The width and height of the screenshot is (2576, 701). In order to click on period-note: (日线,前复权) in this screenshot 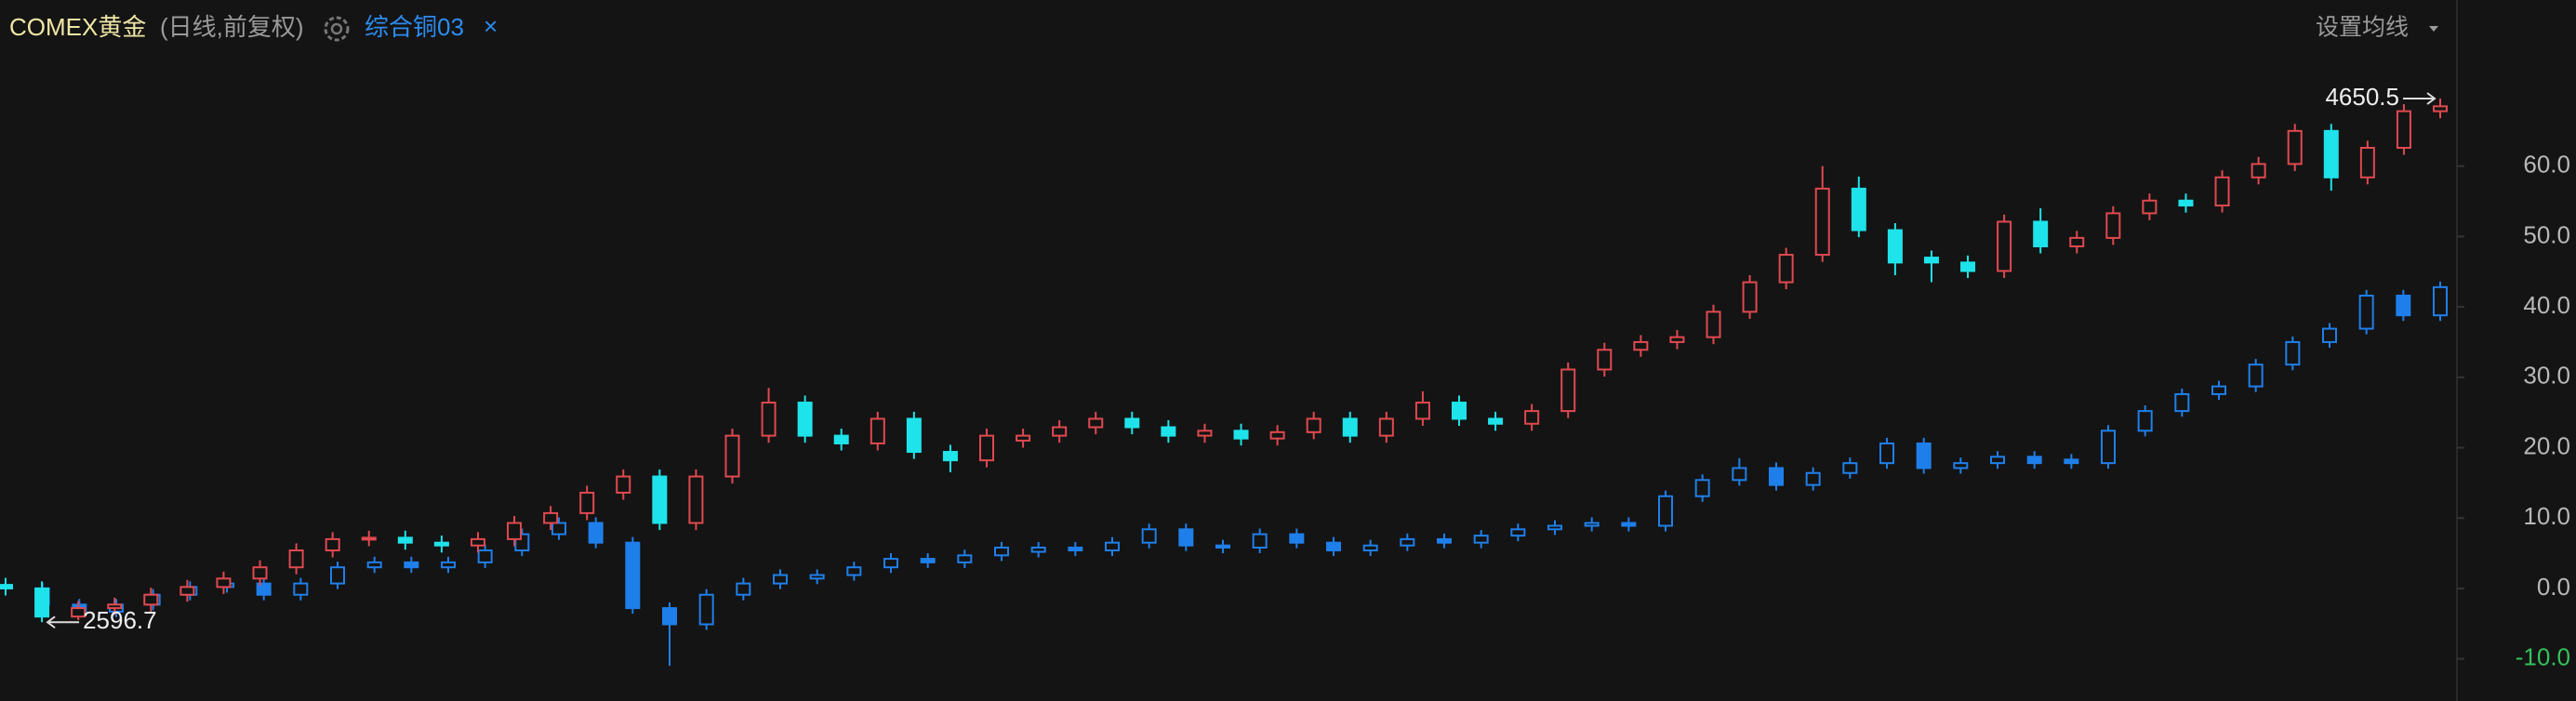, I will do `click(232, 27)`.